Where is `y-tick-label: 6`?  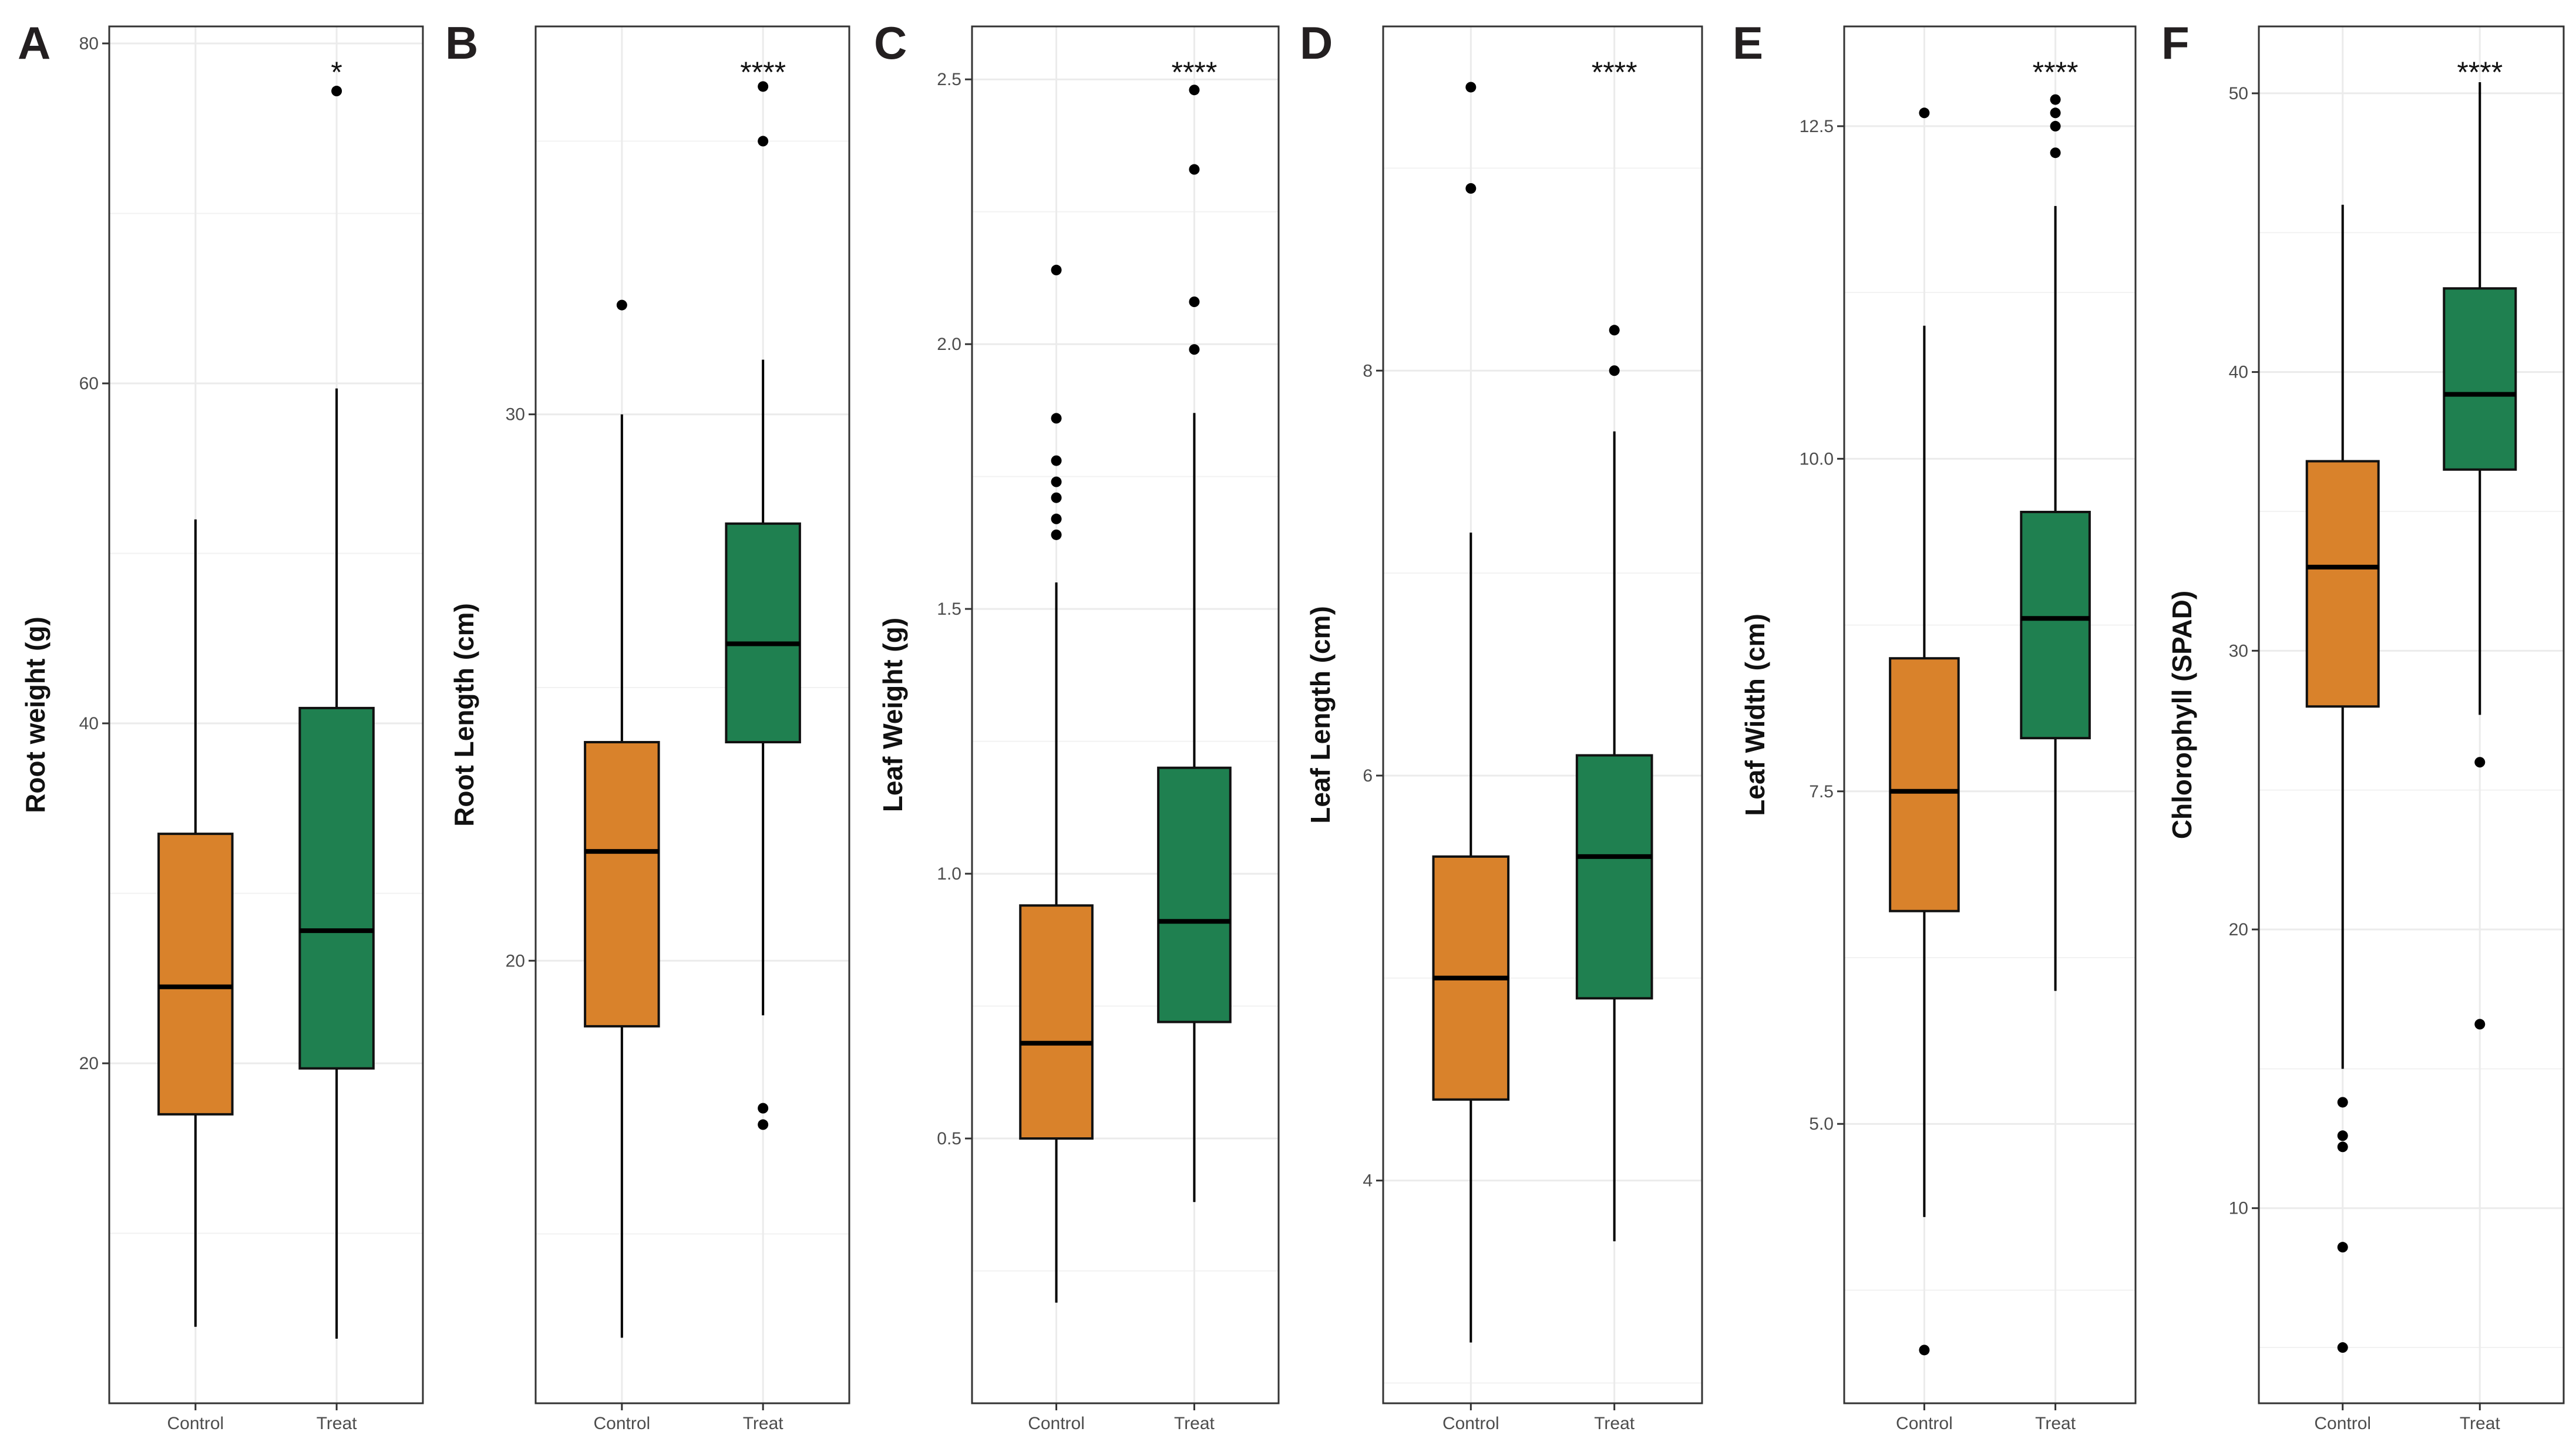 y-tick-label: 6 is located at coordinates (1368, 776).